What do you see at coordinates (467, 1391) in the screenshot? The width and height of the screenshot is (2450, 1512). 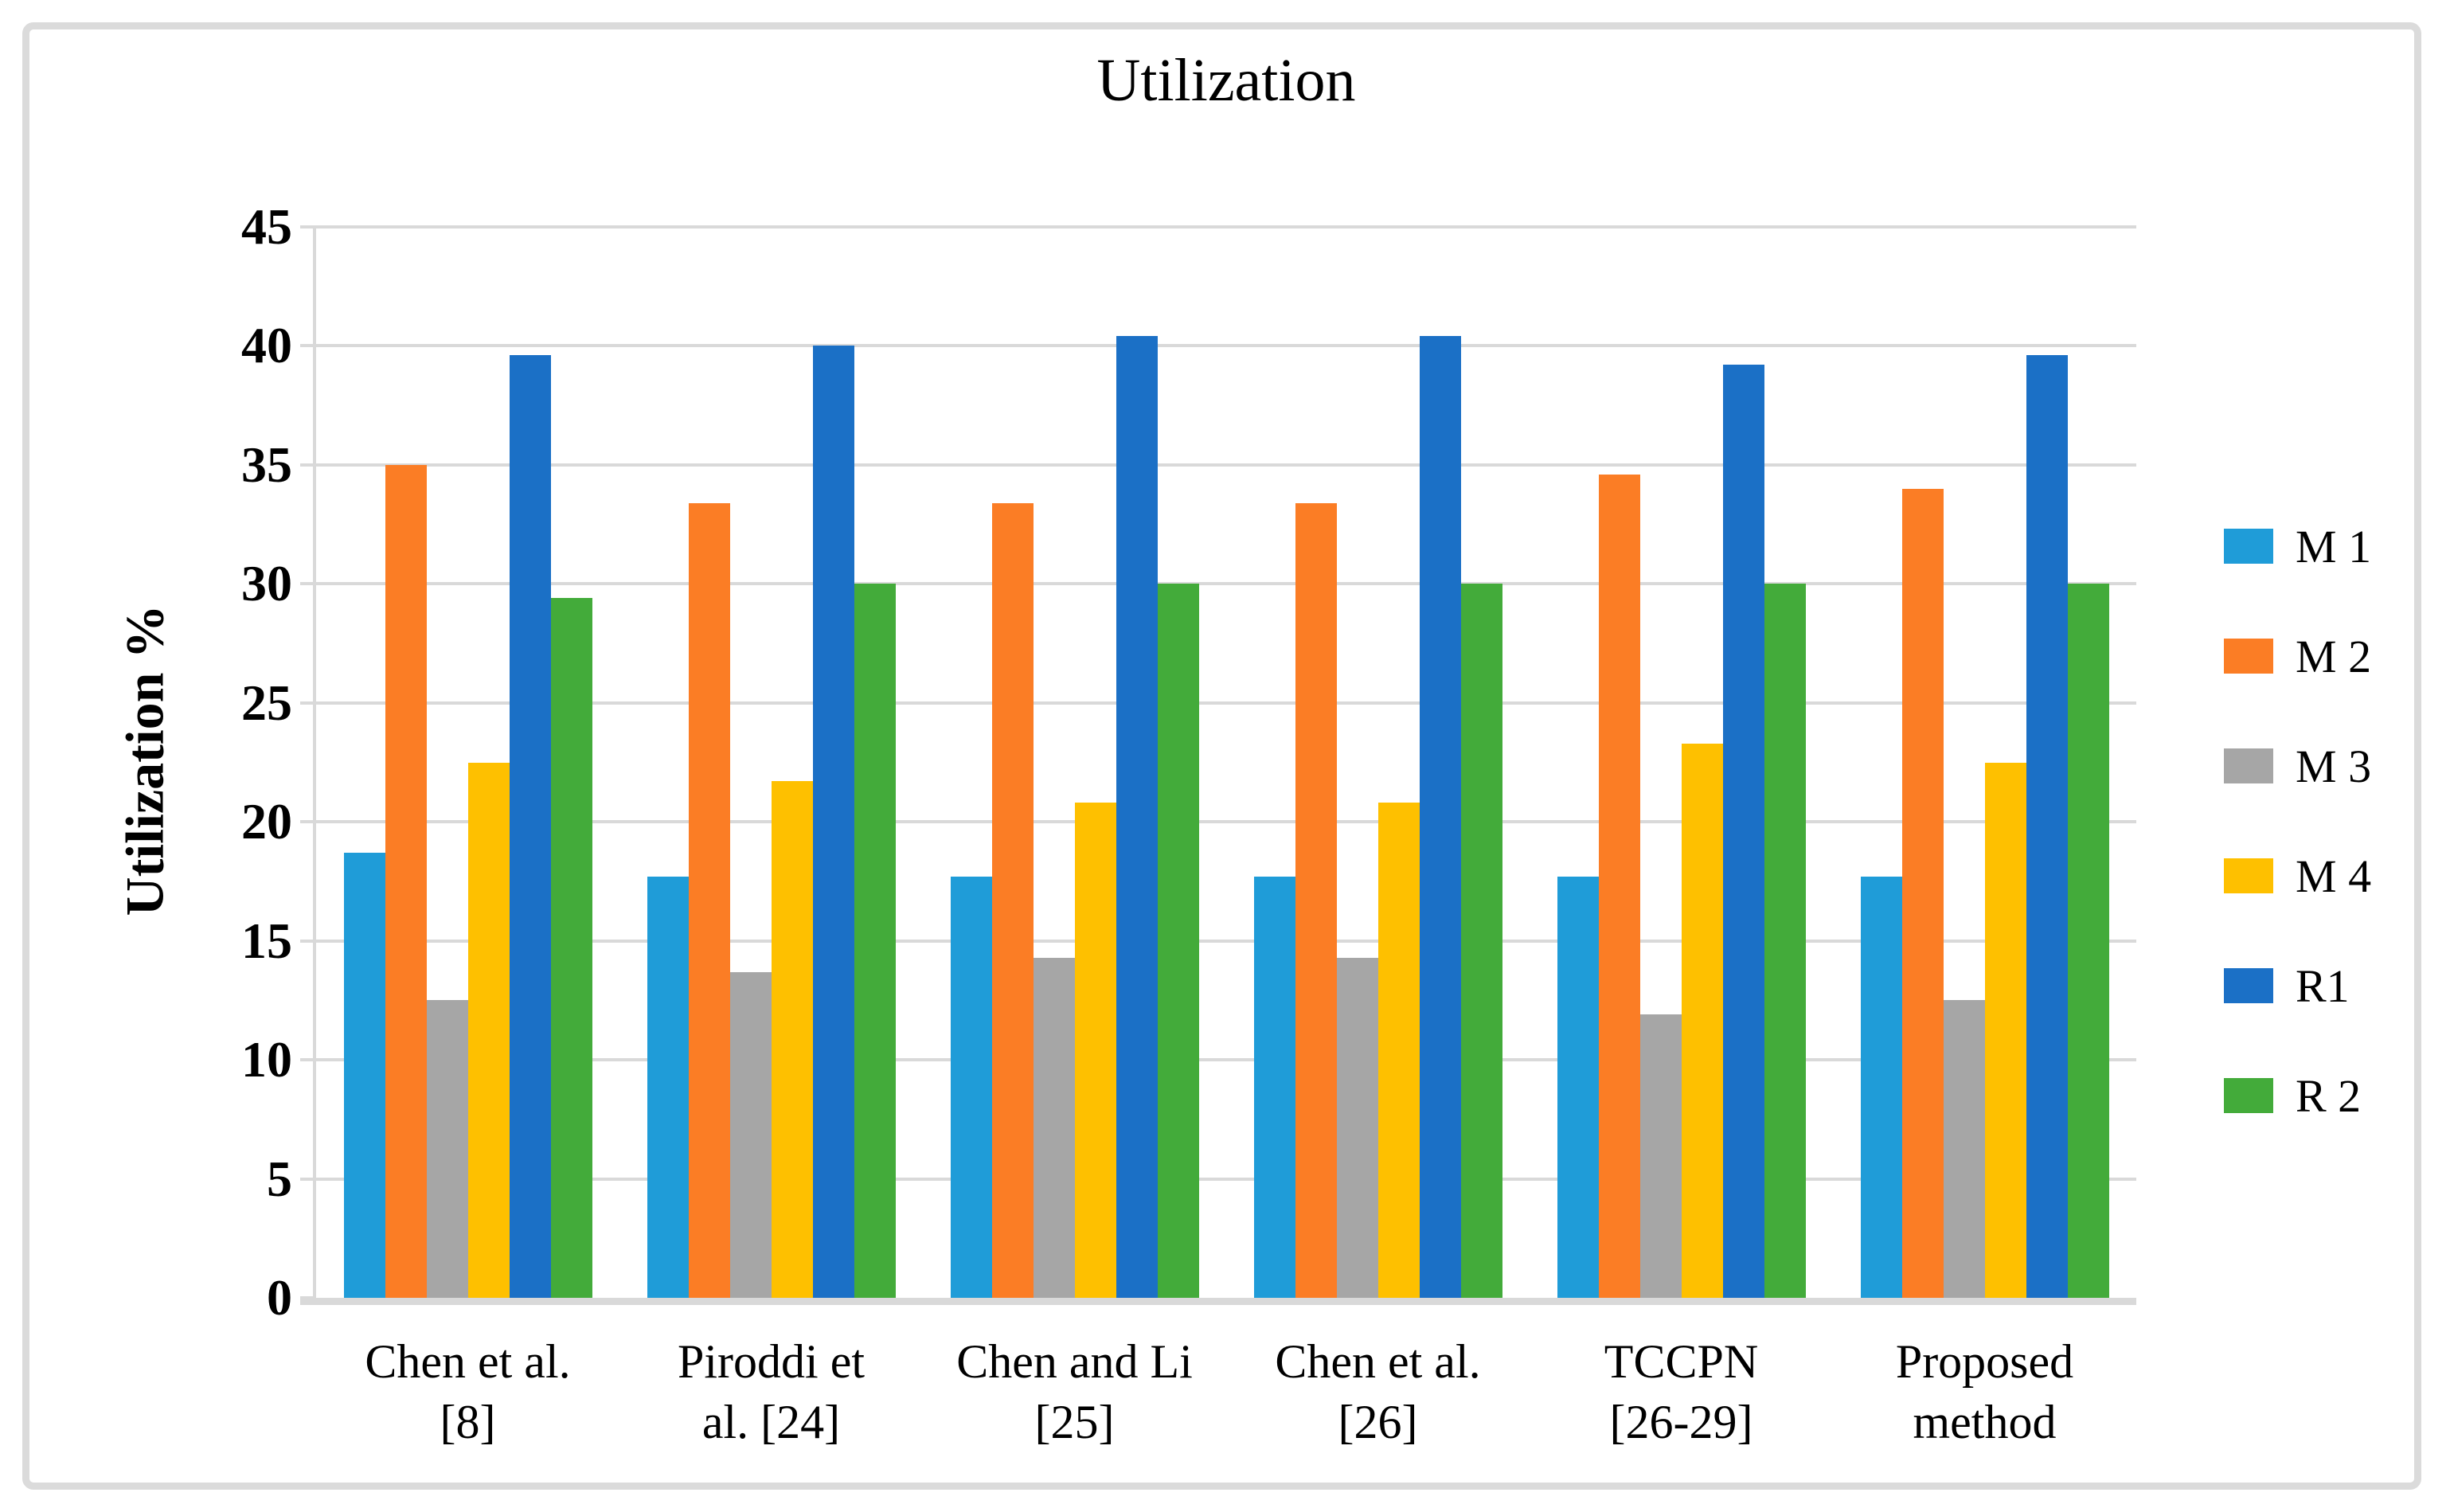 I see `x-axis-label-chen-et-al-8: Chen et al. [8]` at bounding box center [467, 1391].